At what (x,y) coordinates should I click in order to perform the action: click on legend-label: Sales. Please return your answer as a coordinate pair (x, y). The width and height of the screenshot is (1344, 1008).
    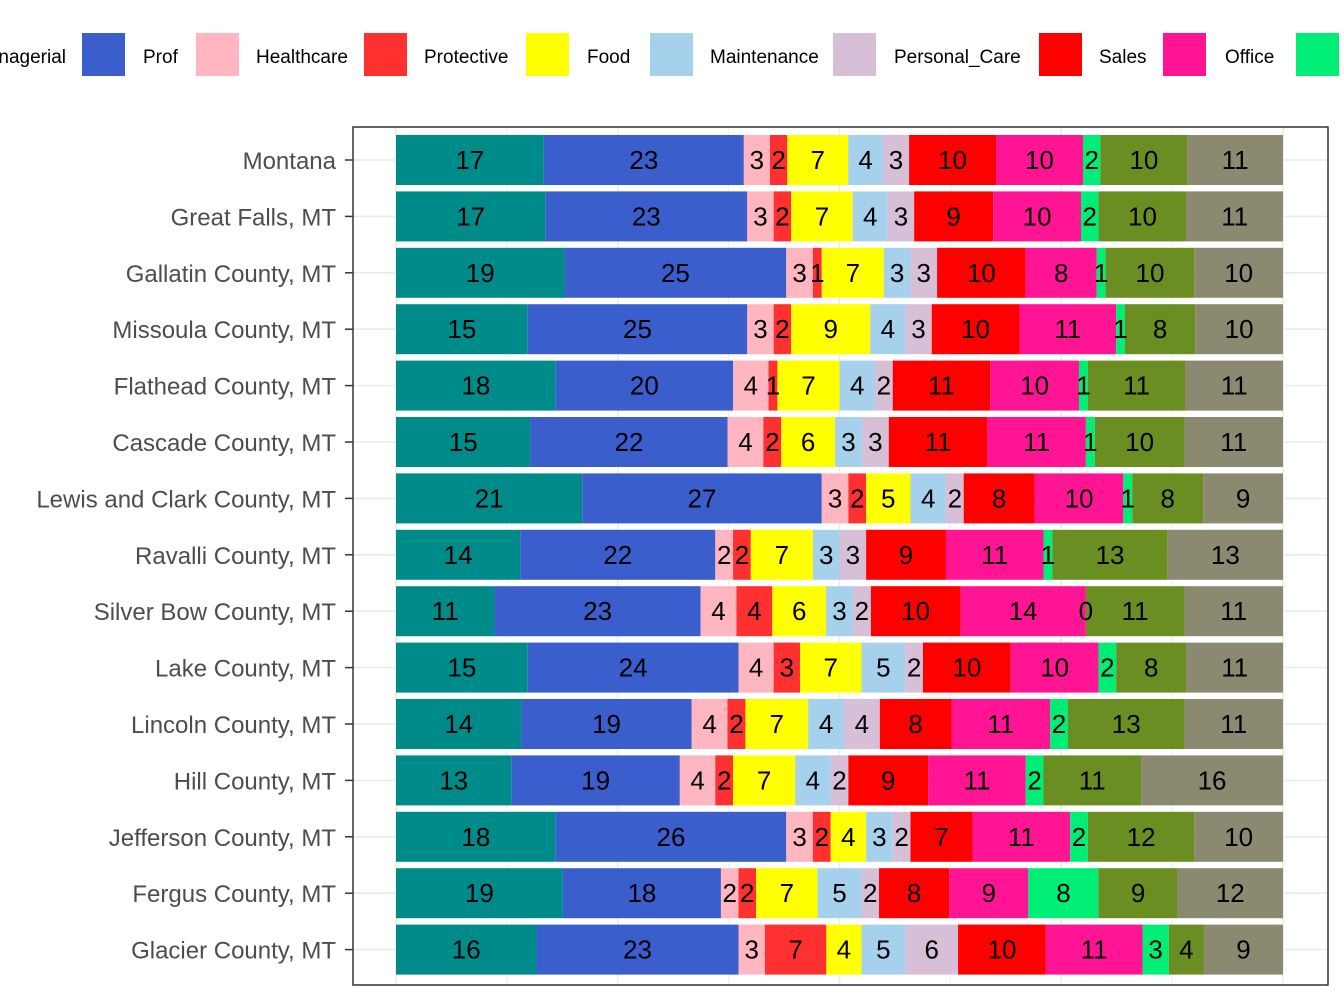
    Looking at the image, I should click on (1123, 57).